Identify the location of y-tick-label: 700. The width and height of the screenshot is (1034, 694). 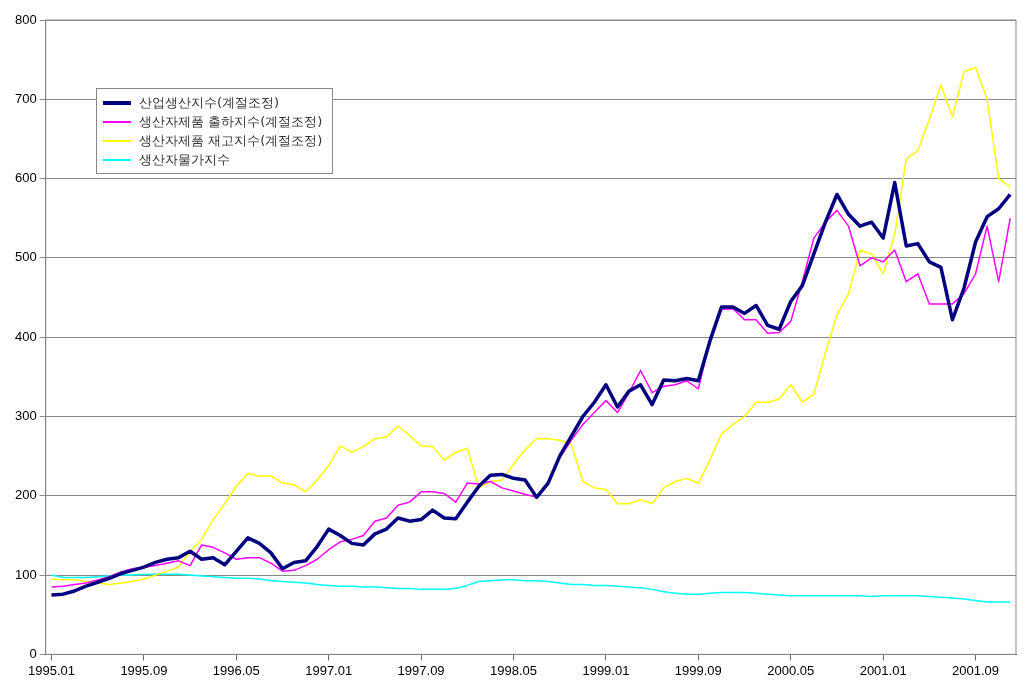
(25, 98).